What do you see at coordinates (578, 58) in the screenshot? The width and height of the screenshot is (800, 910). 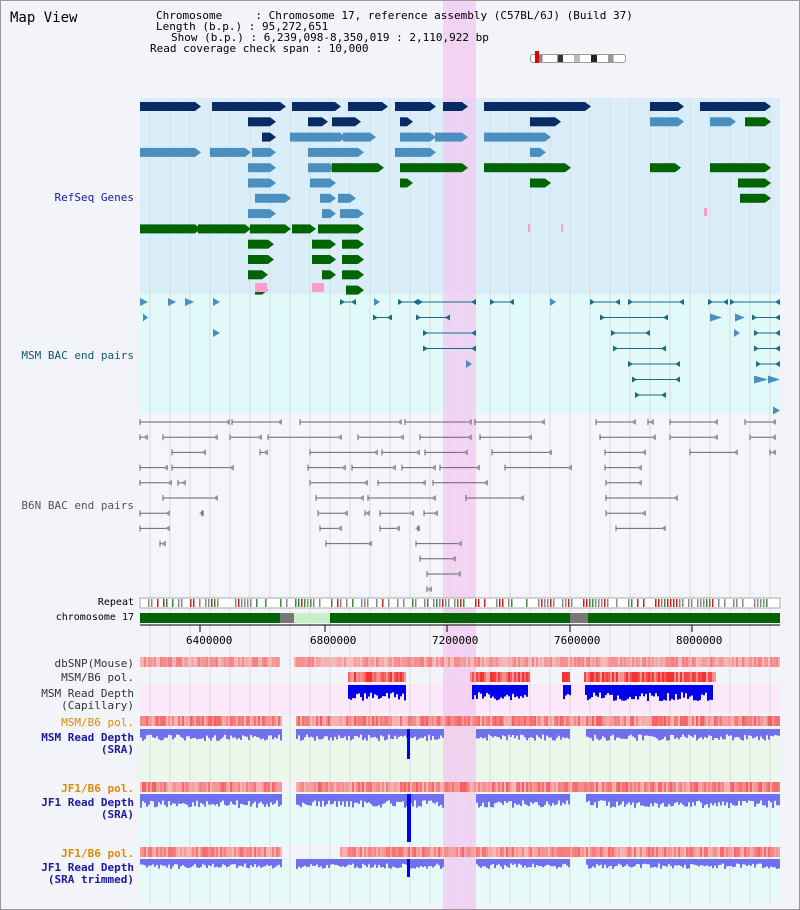 I see `chromosome-ideogram` at bounding box center [578, 58].